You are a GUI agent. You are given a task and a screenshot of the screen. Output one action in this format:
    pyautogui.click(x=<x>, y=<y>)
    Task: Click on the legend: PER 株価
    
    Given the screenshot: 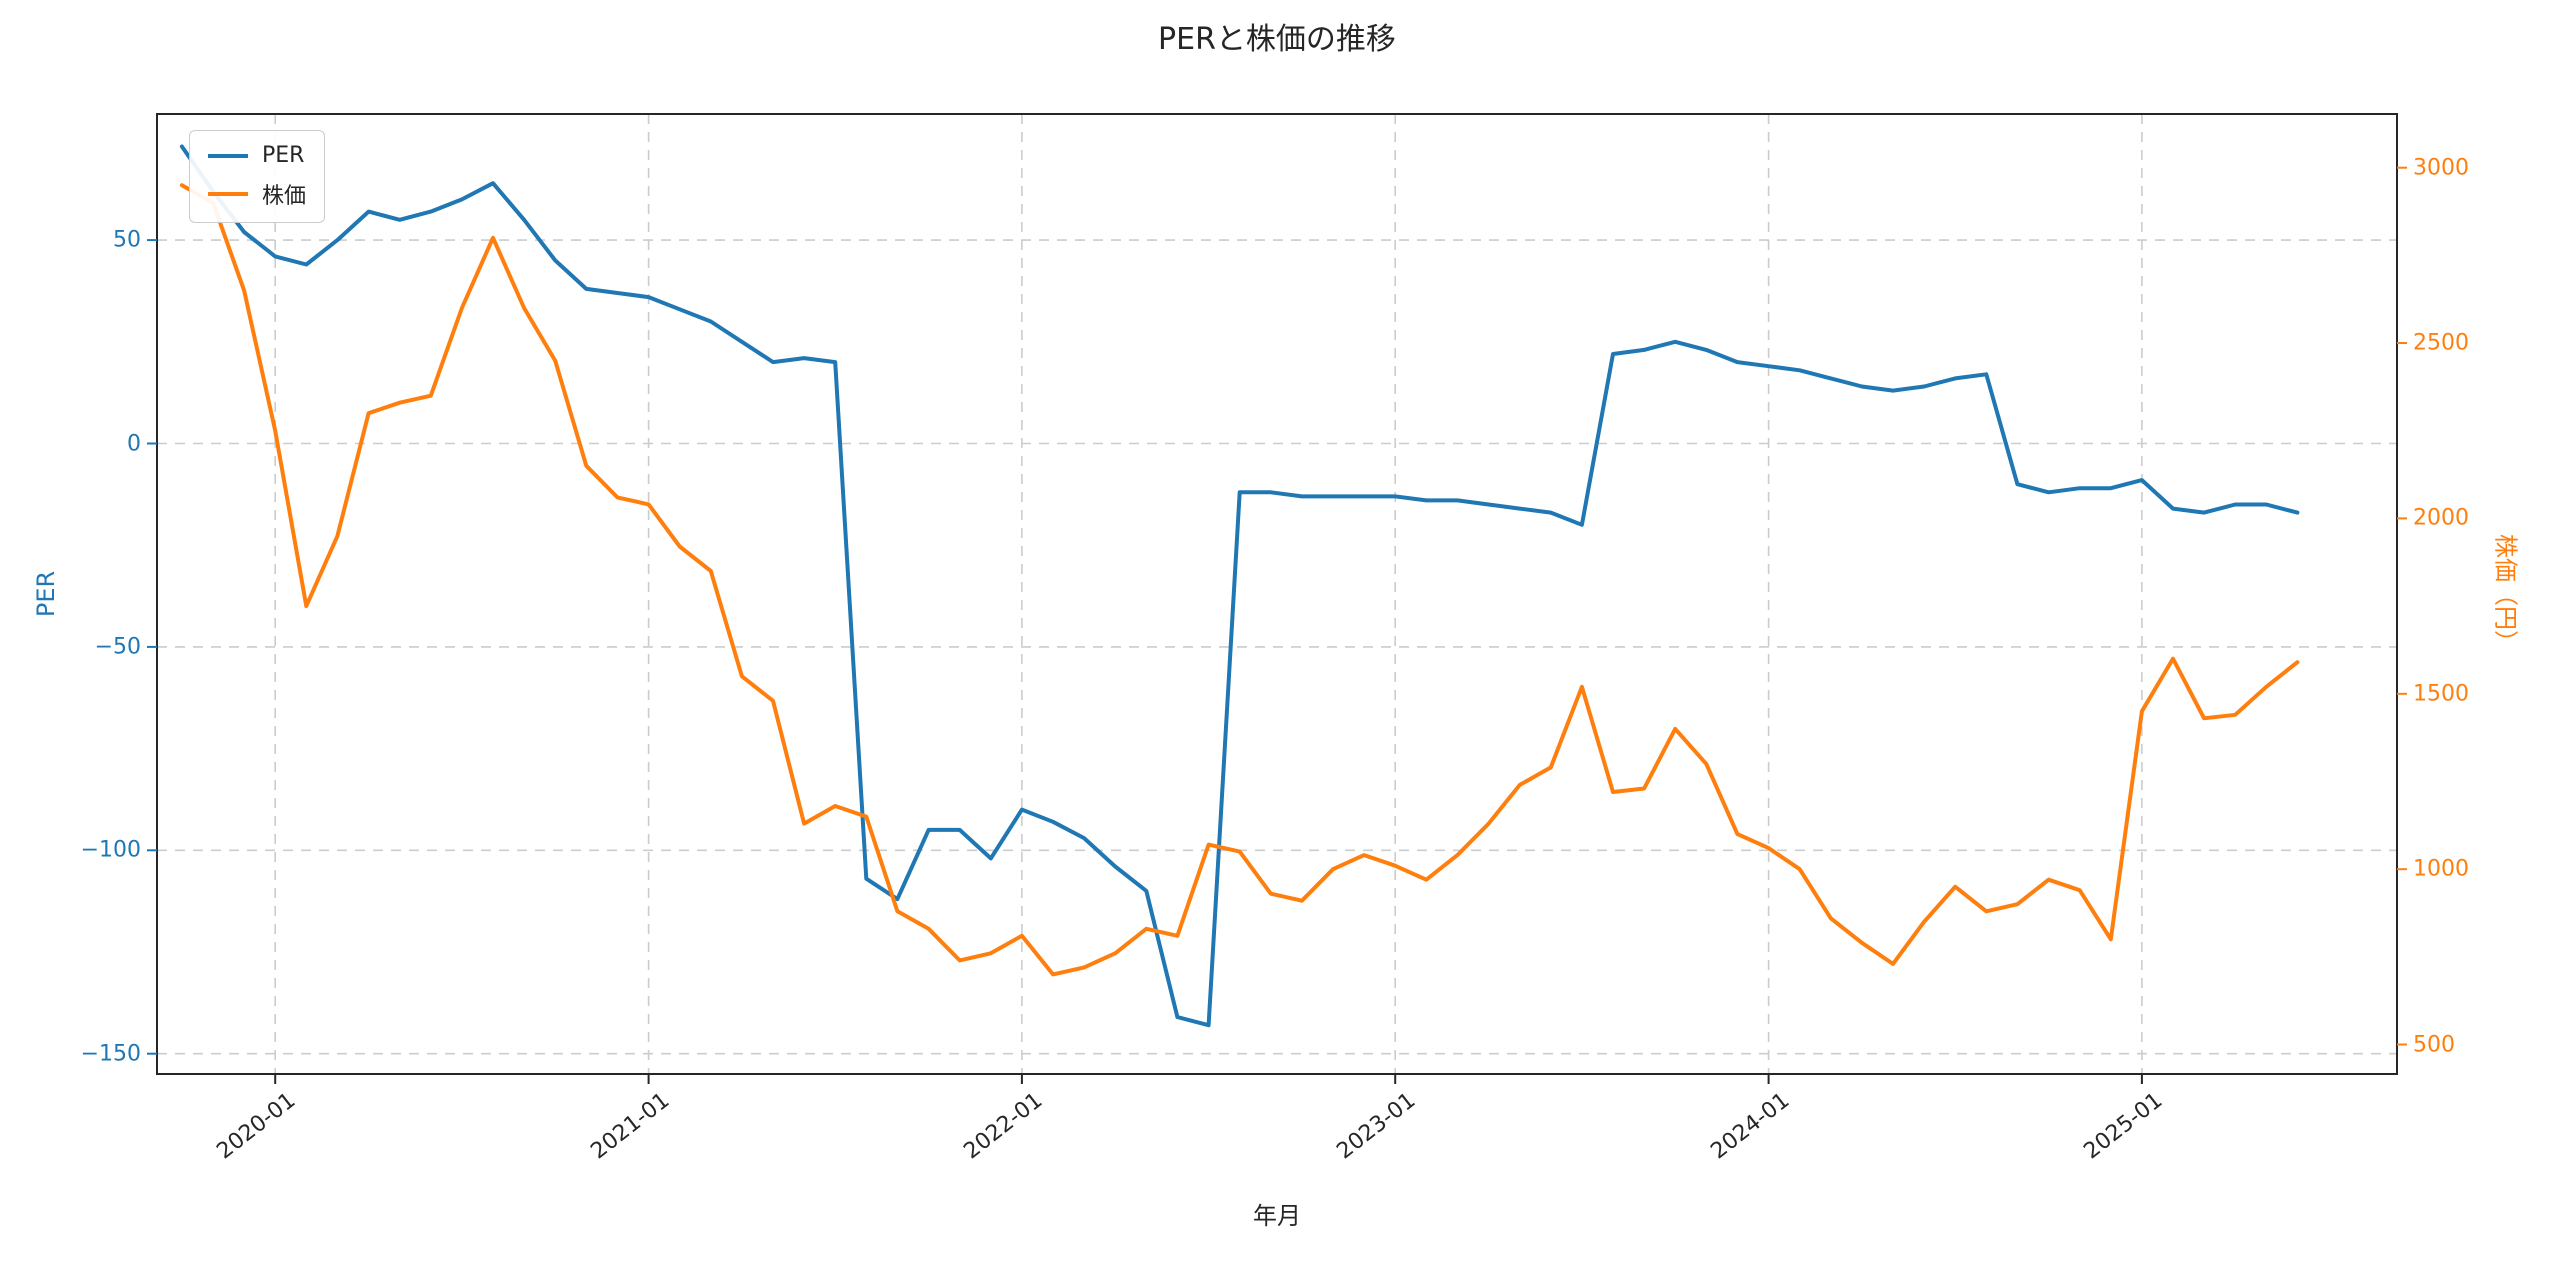 What is the action you would take?
    pyautogui.click(x=257, y=176)
    